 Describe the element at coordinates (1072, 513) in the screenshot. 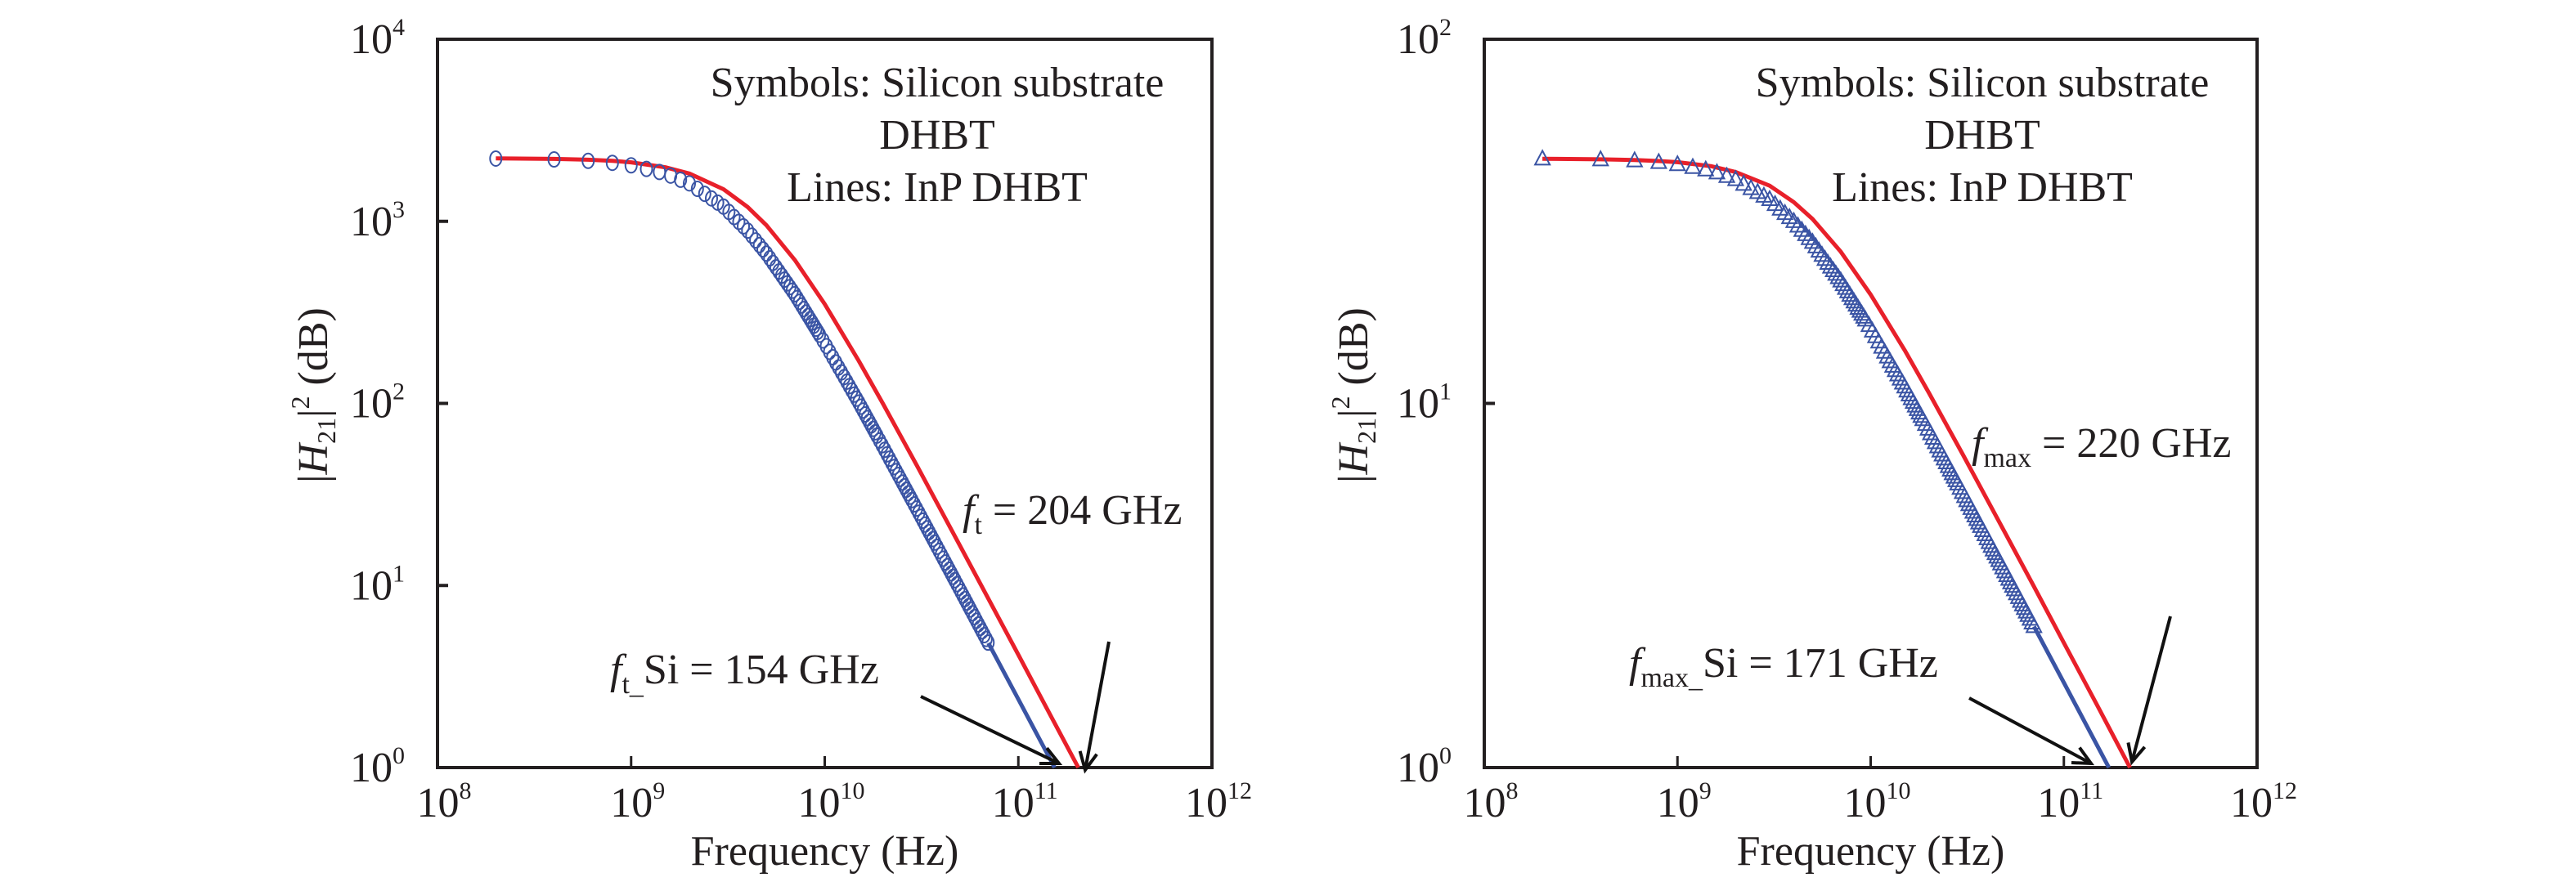

I see `annotation-ft: ft = 204 GHz` at that location.